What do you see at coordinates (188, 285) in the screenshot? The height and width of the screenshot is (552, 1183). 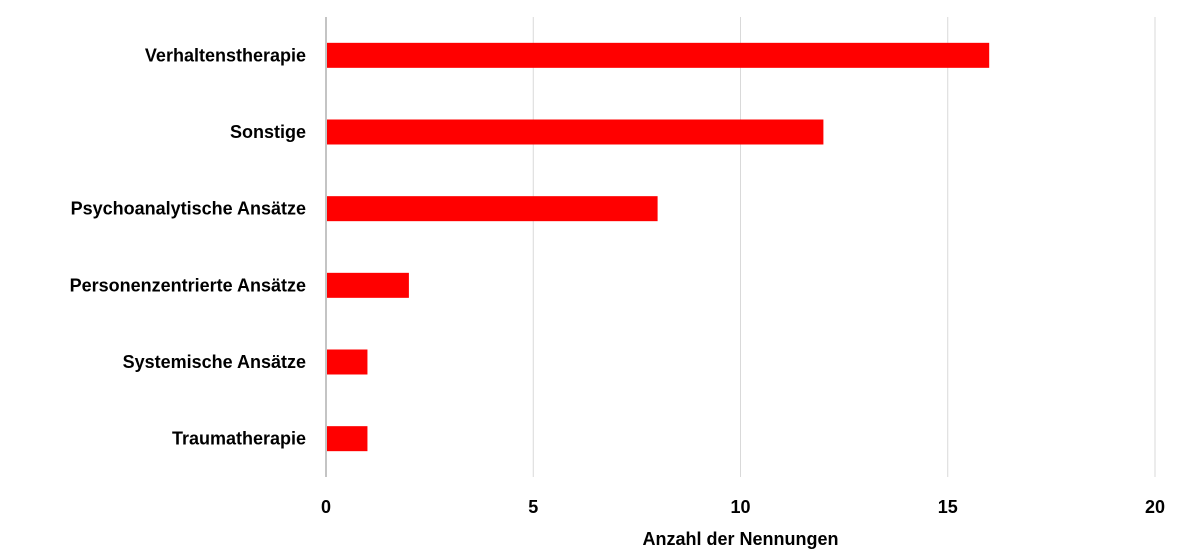 I see `category-label: Personenzentrierte Ansätze` at bounding box center [188, 285].